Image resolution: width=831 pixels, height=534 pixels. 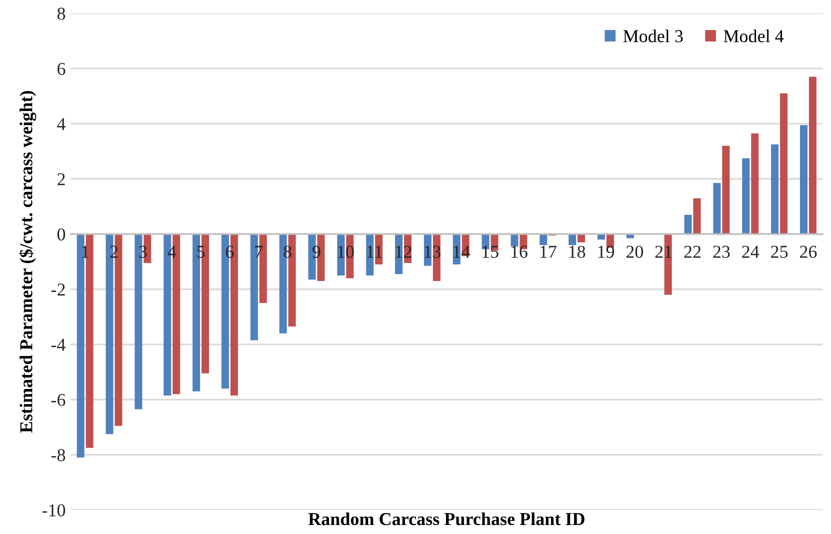 What do you see at coordinates (606, 252) in the screenshot?
I see `x-tick-label: 19` at bounding box center [606, 252].